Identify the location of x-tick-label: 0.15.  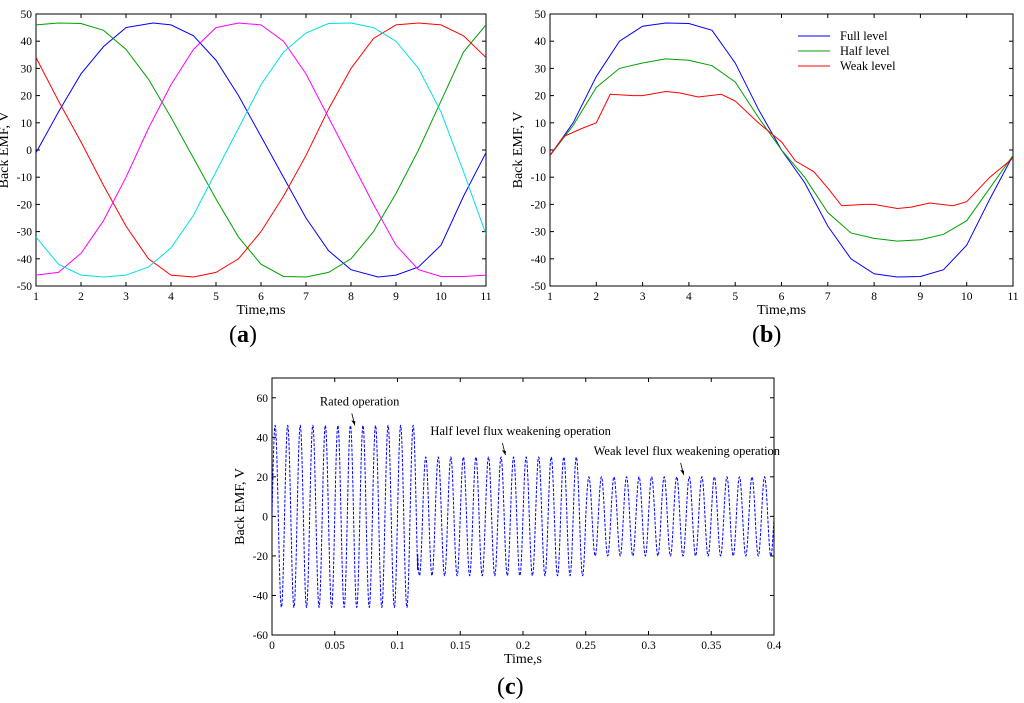
(460, 646).